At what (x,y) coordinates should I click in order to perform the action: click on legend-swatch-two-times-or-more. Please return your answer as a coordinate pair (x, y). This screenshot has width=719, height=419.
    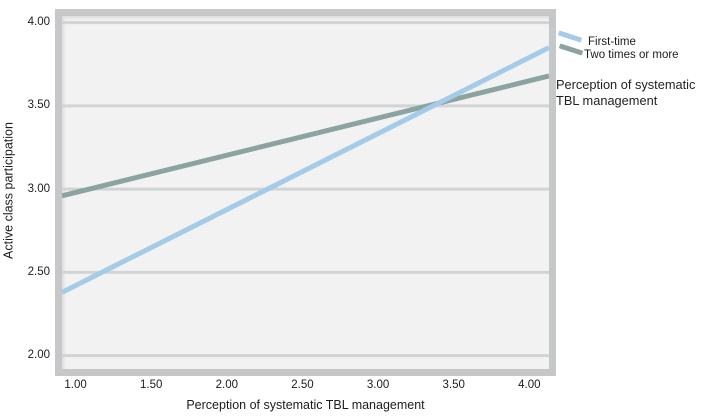
    Looking at the image, I should click on (571, 49).